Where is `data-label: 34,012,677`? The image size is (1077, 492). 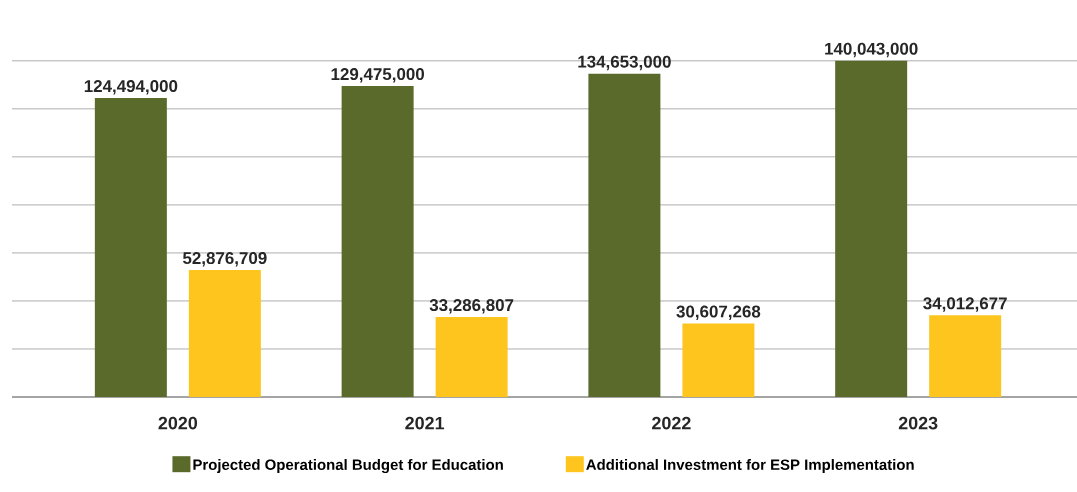
data-label: 34,012,677 is located at coordinates (965, 304).